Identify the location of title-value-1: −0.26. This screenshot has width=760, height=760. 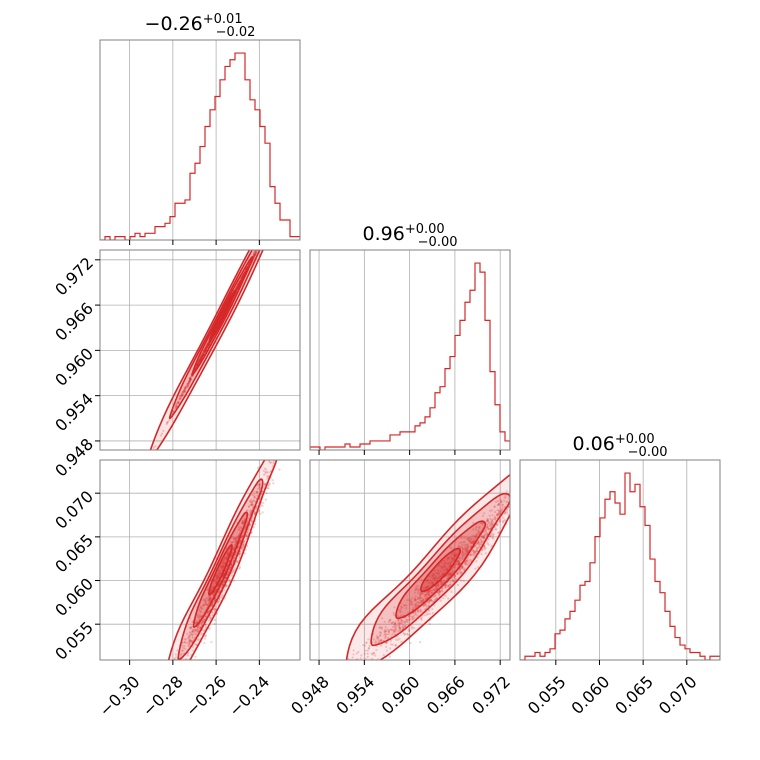
(174, 24).